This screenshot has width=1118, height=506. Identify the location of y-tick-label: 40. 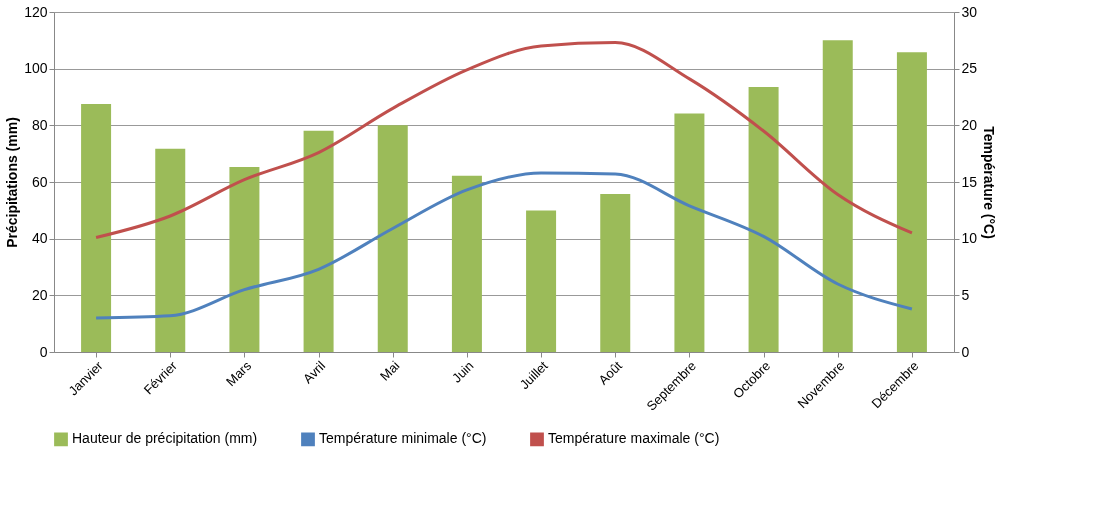
(39, 238).